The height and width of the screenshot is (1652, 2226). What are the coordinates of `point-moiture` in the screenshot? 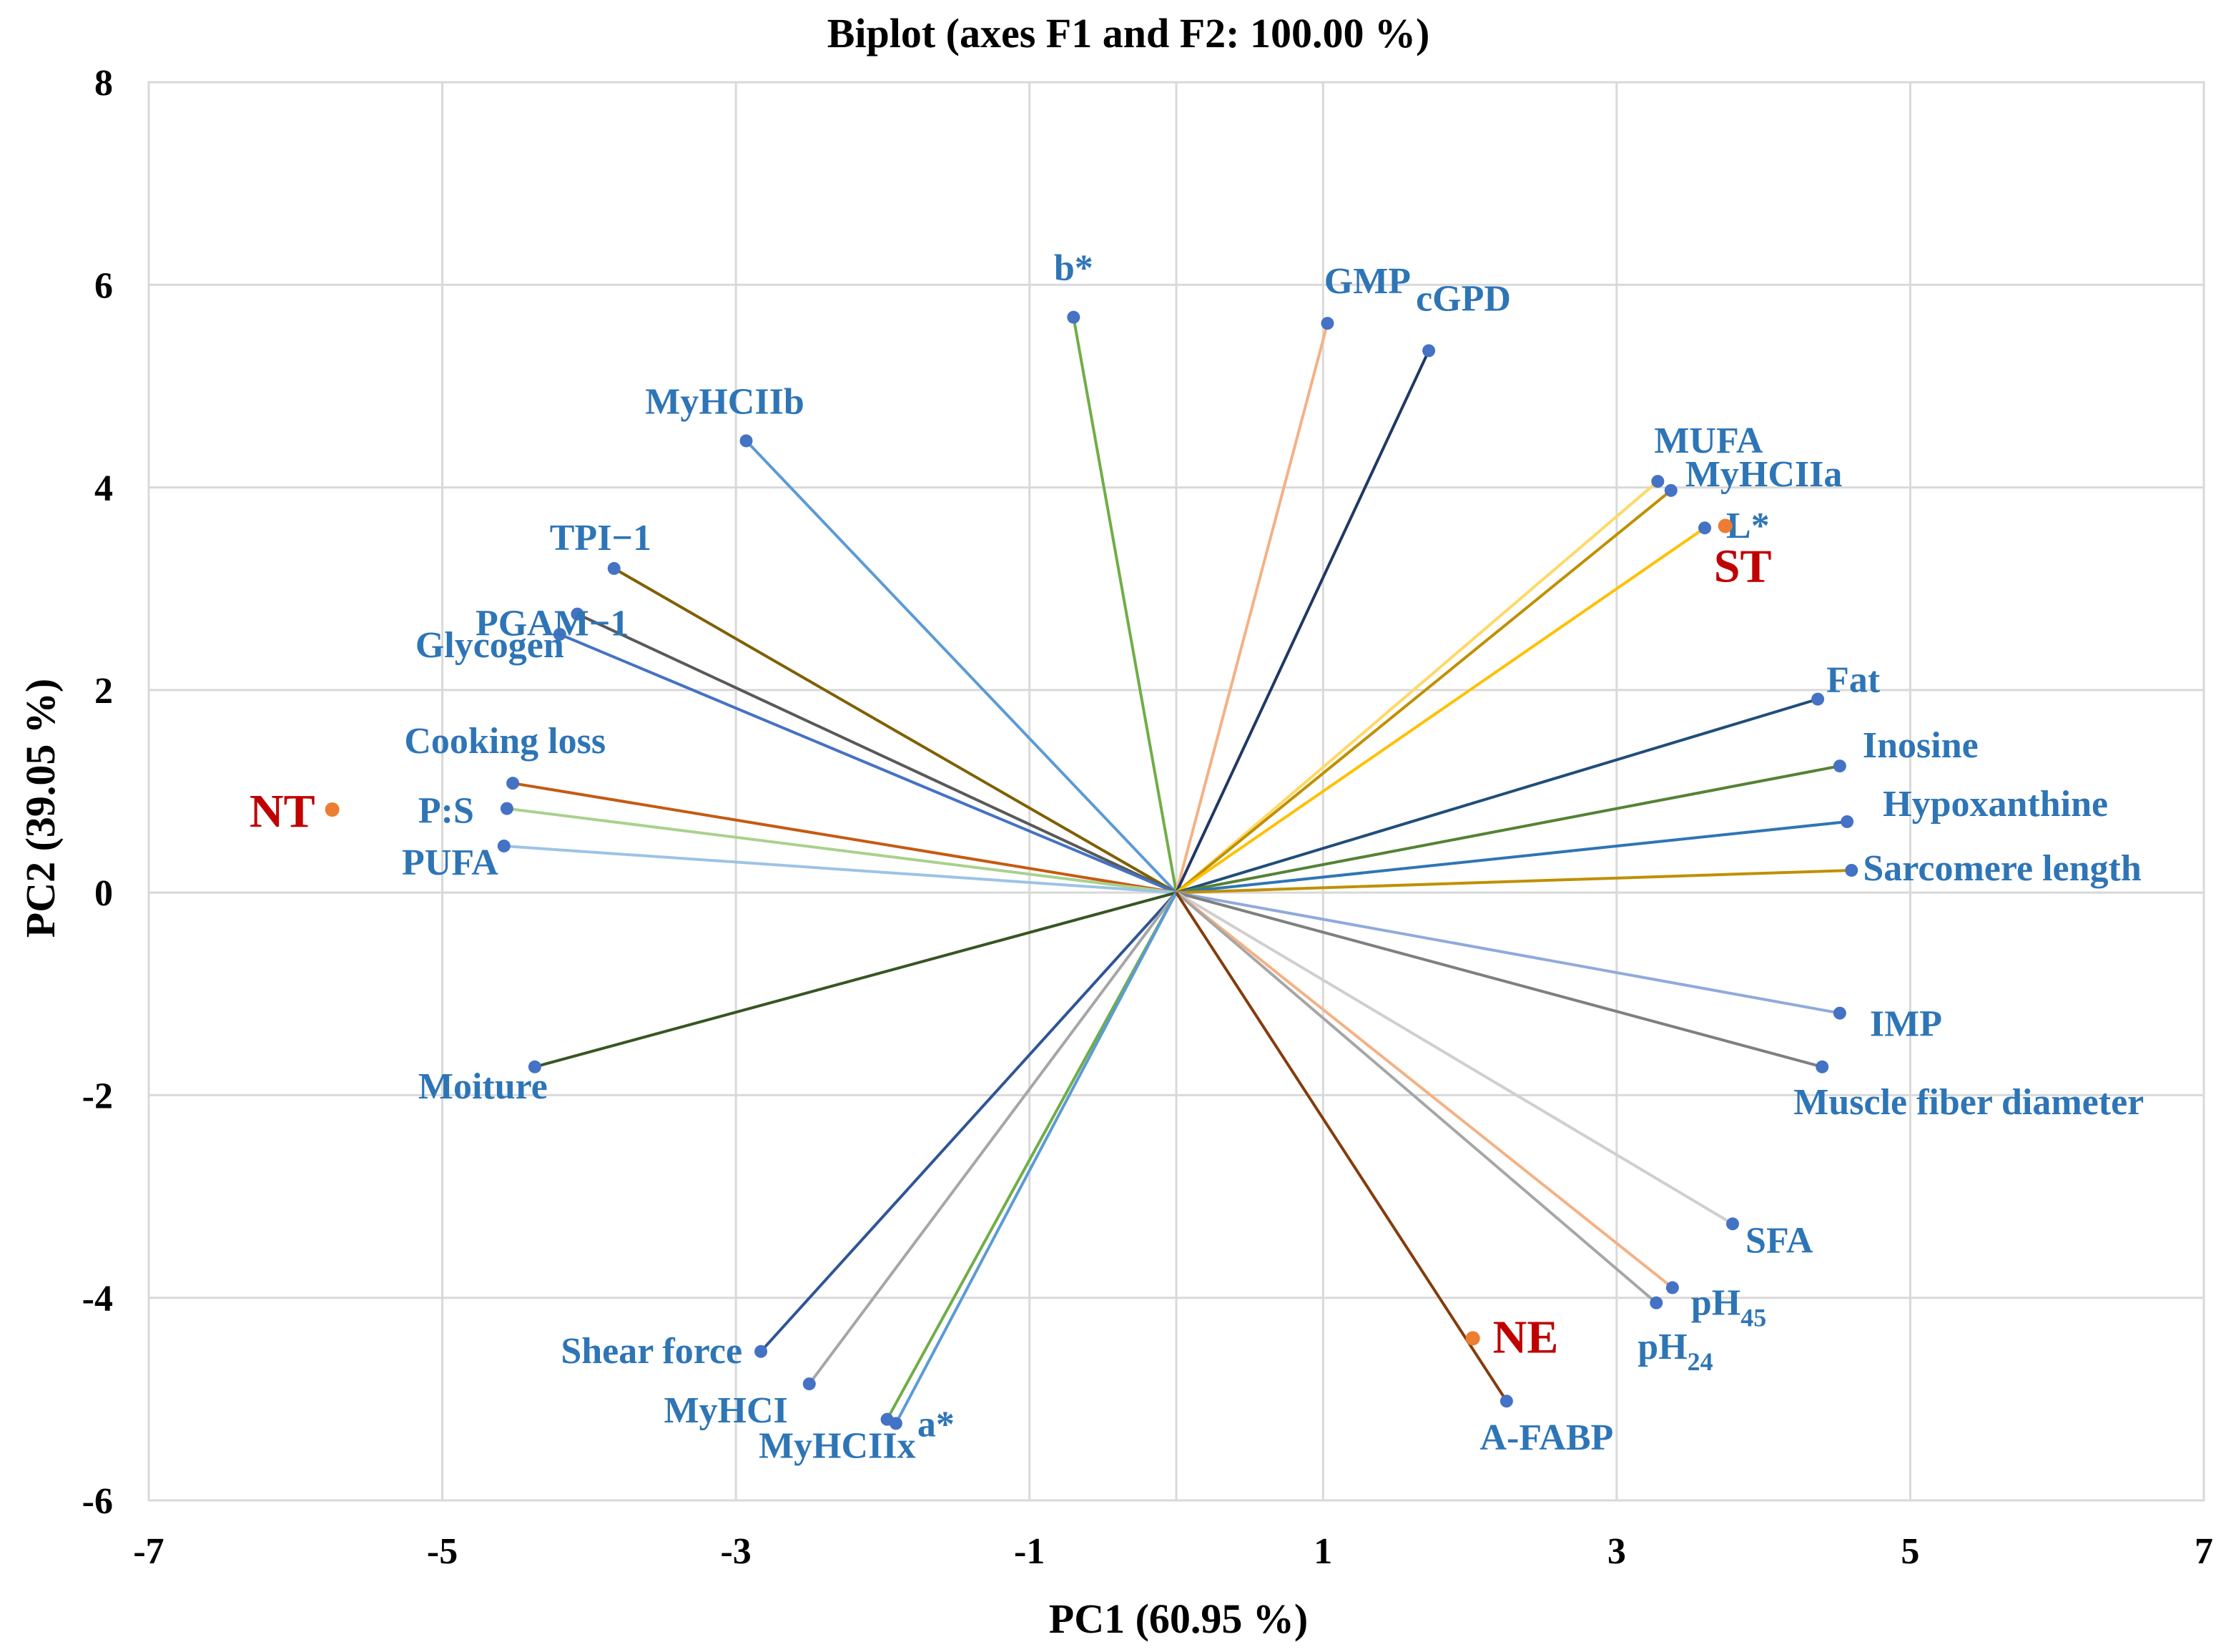 It's located at (534, 1066).